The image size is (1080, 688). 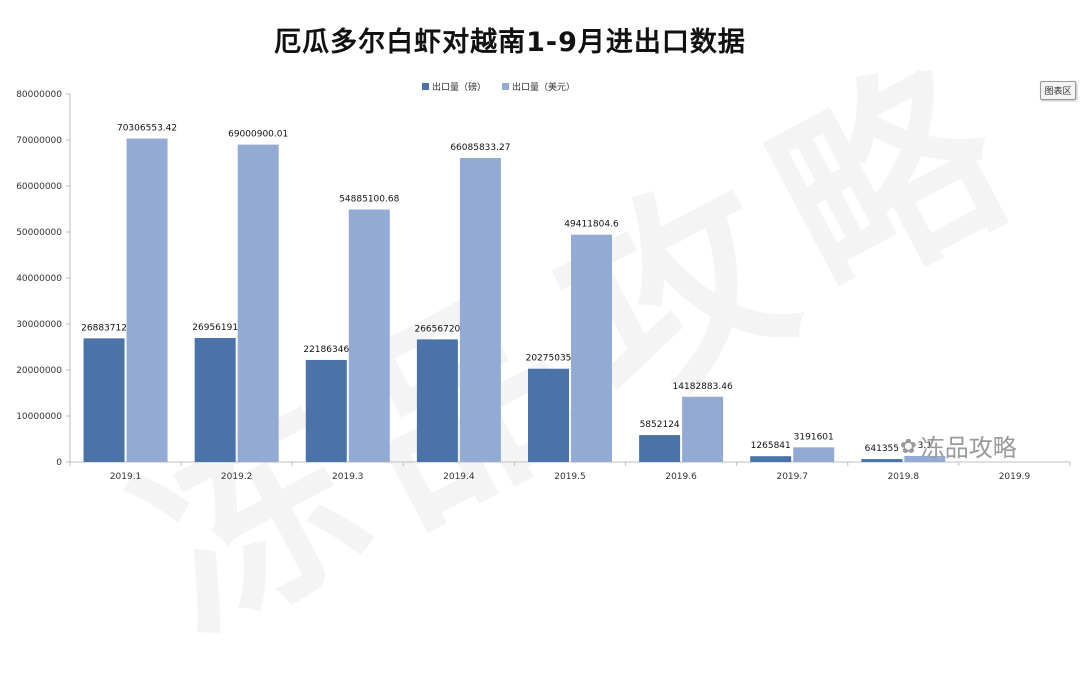 I want to click on x-tick-label: 2019.5, so click(x=570, y=477).